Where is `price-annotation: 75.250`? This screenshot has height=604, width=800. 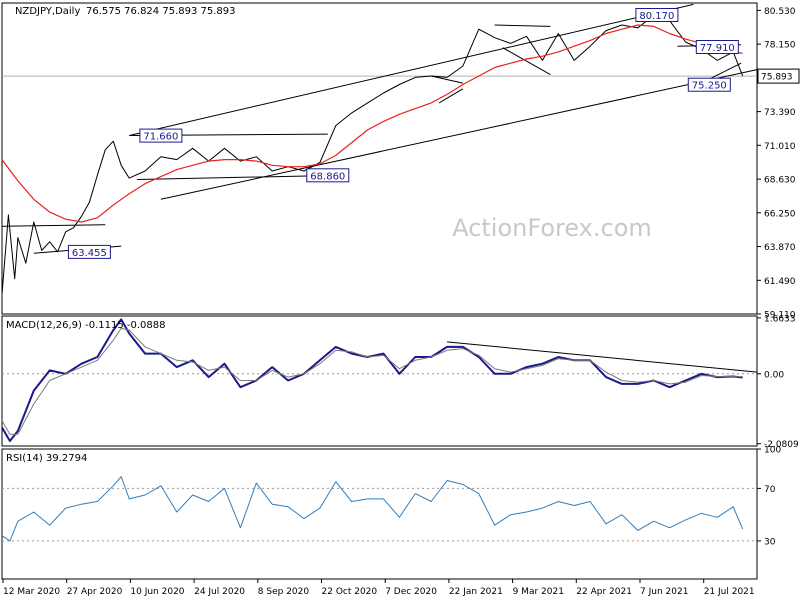
price-annotation: 75.250 is located at coordinates (709, 86).